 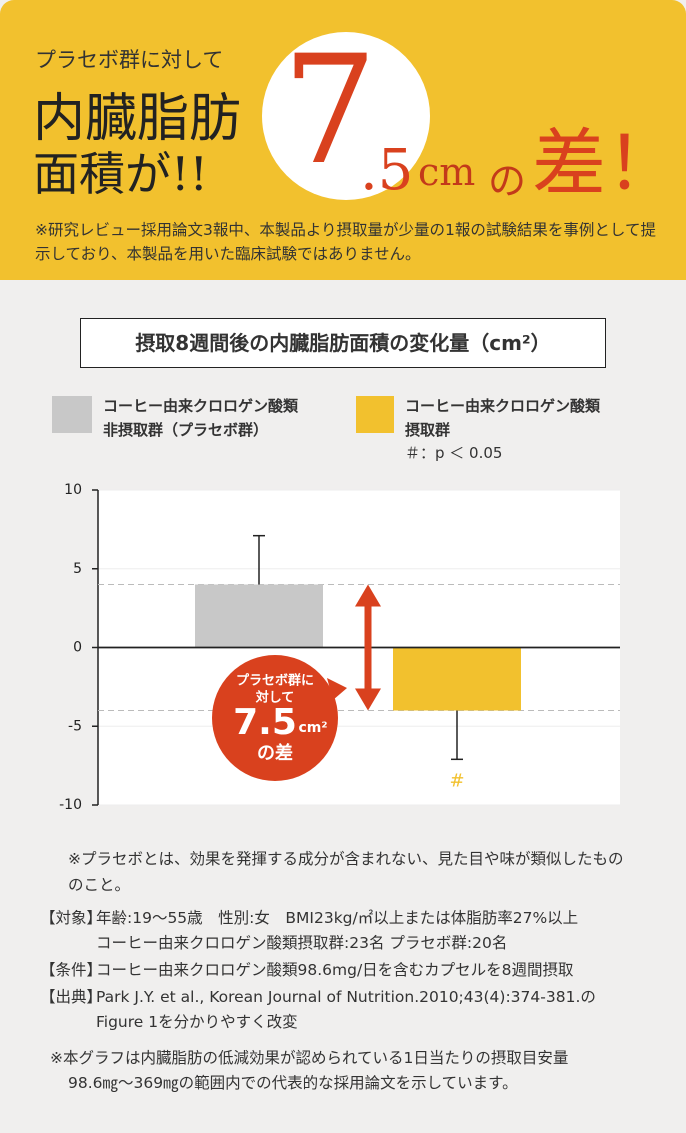 What do you see at coordinates (335, 970) in the screenshot?
I see `condition-text: コーヒー由来クロロゲン酸類98.6mg/日を含むカプセルを8週間摂取` at bounding box center [335, 970].